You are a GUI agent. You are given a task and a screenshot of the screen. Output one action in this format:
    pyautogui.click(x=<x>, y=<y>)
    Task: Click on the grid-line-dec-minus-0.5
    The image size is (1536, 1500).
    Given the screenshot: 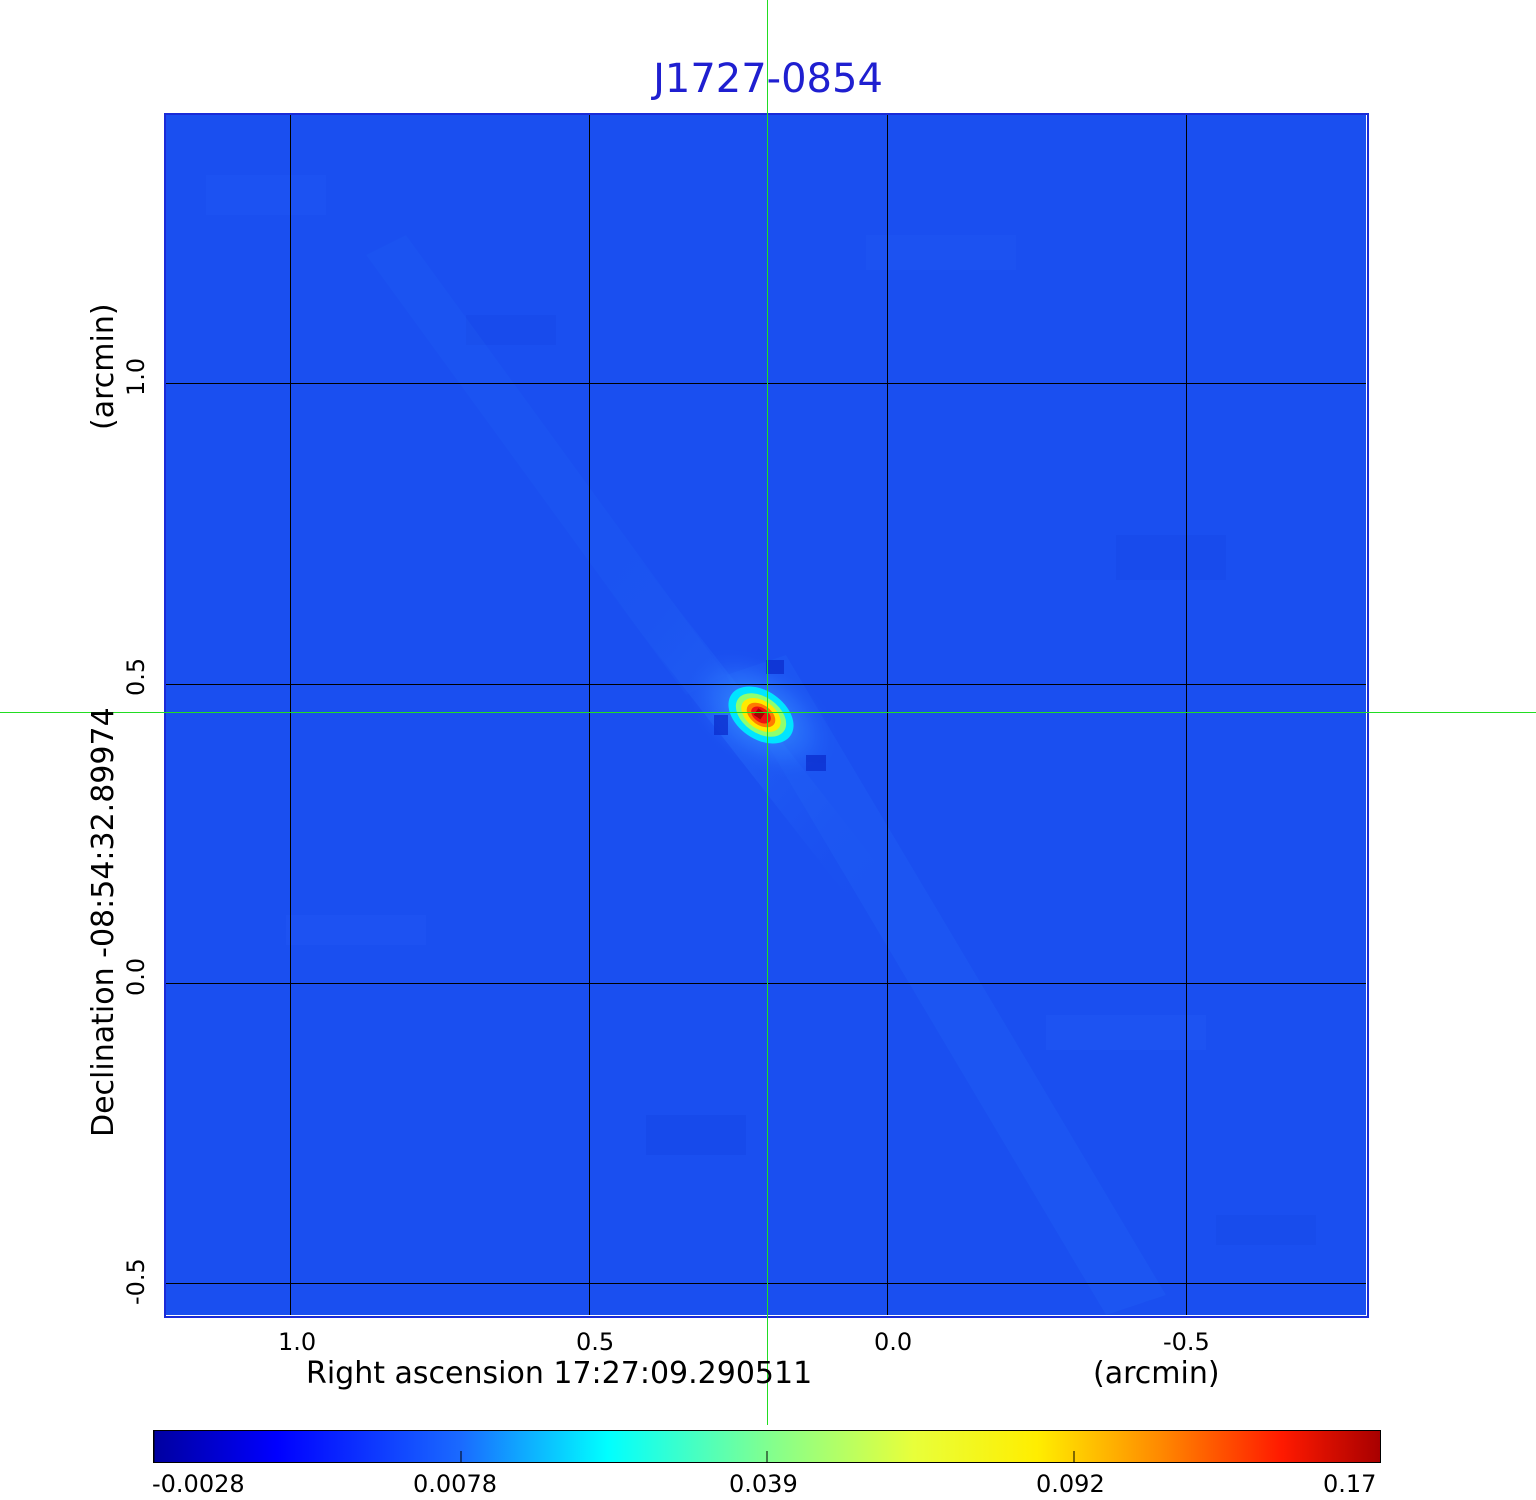 What is the action you would take?
    pyautogui.click(x=766, y=1283)
    